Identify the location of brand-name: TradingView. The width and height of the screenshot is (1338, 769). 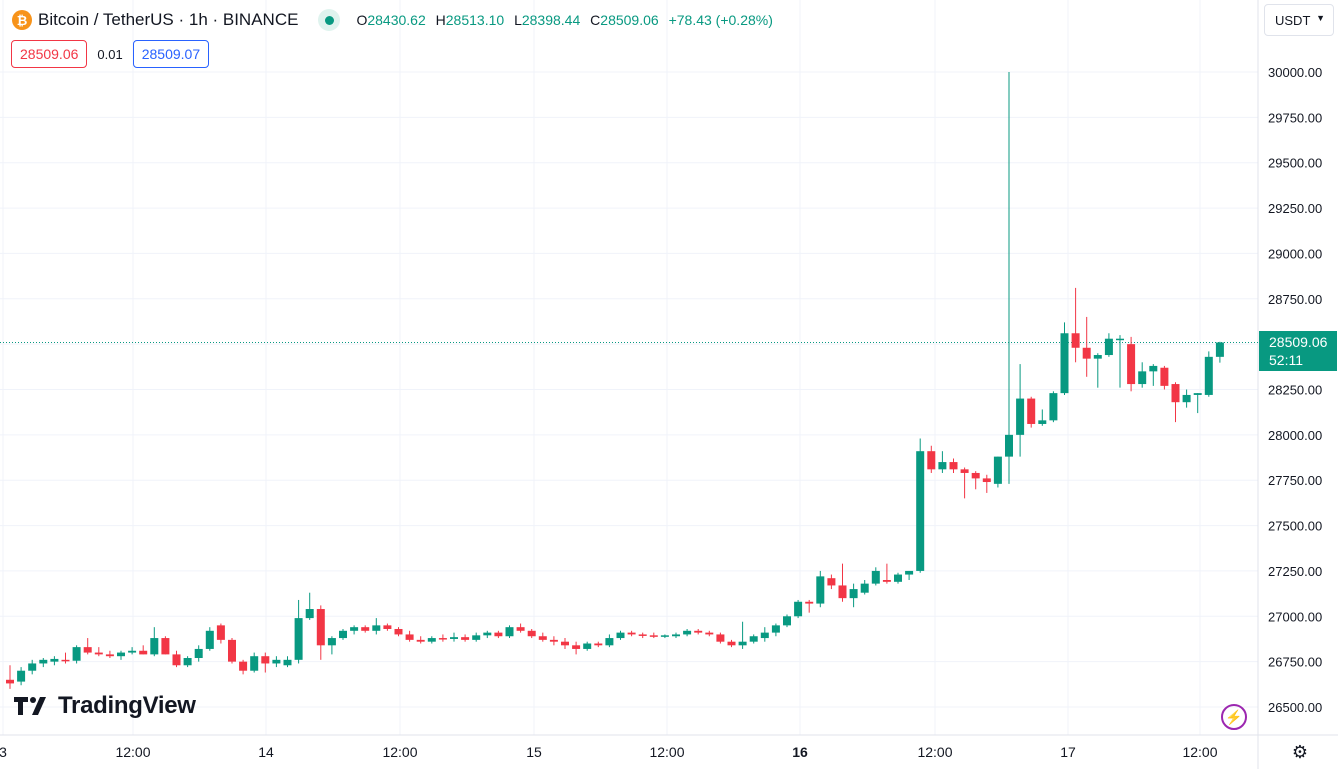
(127, 705).